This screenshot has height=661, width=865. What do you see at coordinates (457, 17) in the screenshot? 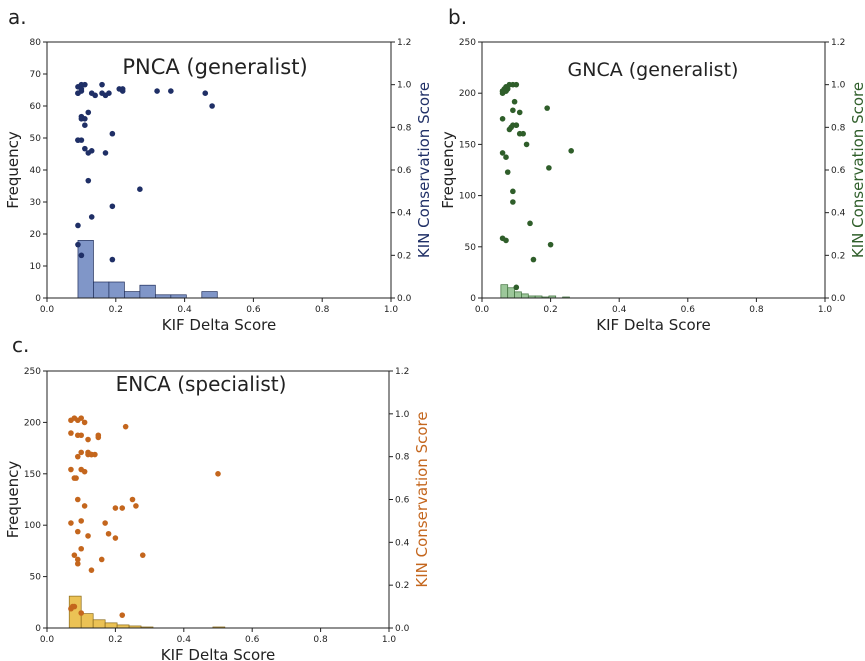
I see `panel-label: b.` at bounding box center [457, 17].